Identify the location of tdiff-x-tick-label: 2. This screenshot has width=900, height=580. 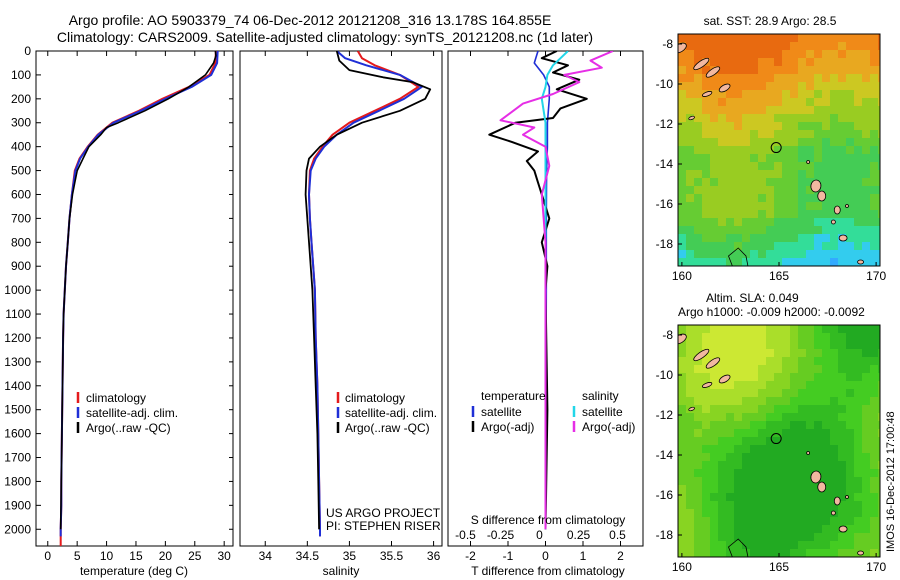
(620, 556).